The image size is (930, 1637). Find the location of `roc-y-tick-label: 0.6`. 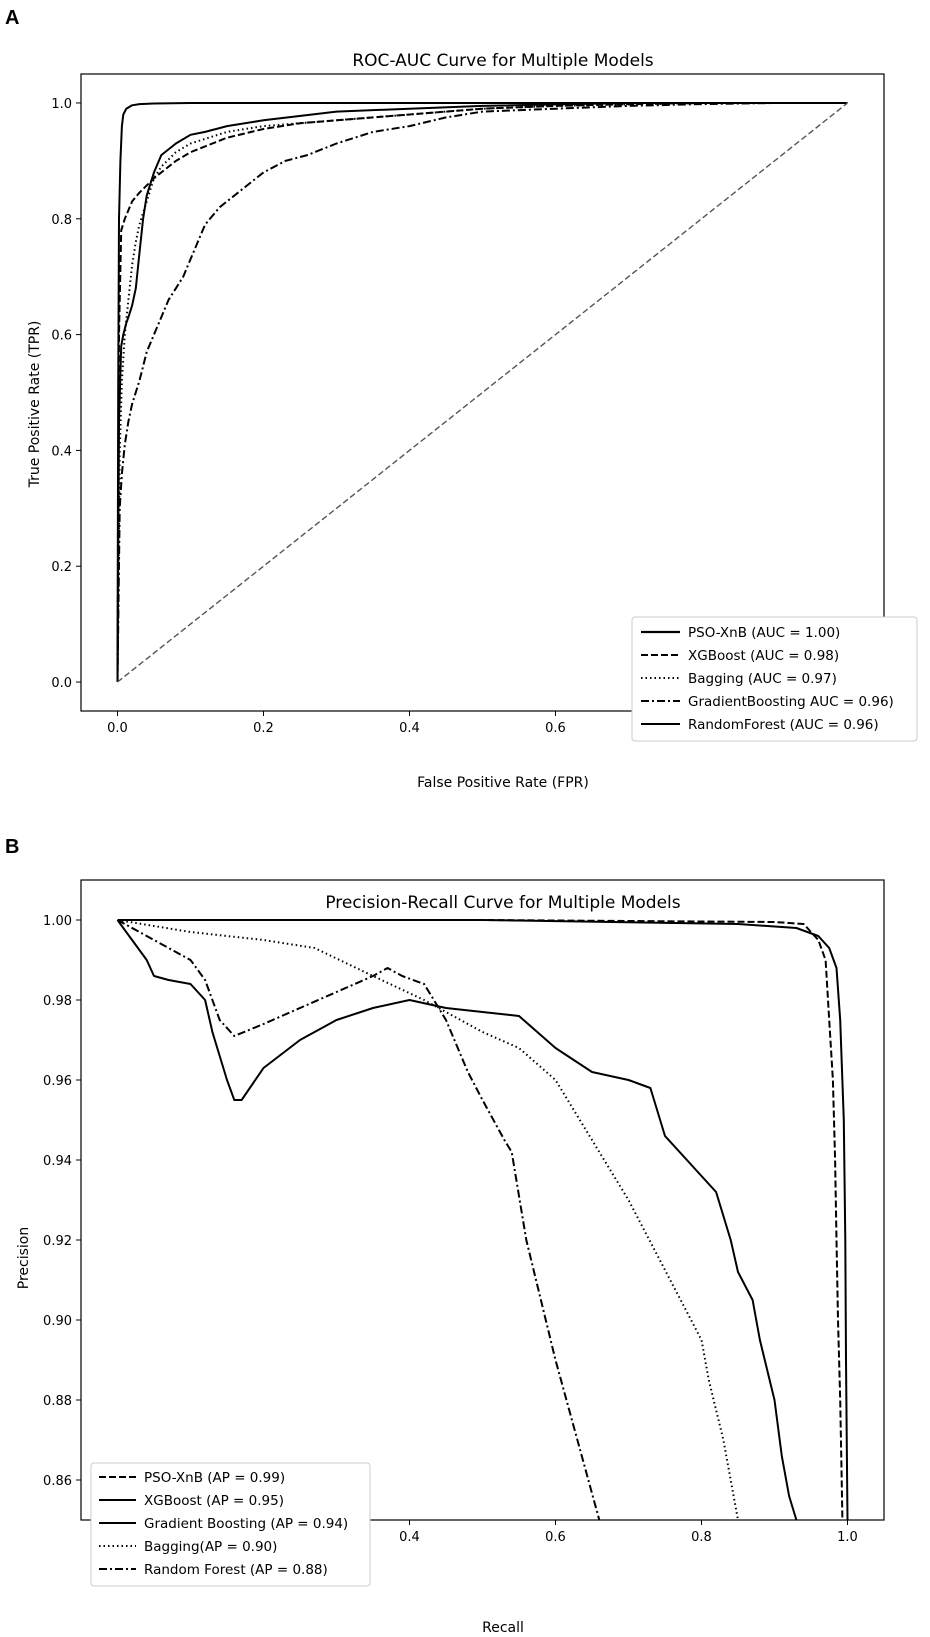

roc-y-tick-label: 0.6 is located at coordinates (61, 336).